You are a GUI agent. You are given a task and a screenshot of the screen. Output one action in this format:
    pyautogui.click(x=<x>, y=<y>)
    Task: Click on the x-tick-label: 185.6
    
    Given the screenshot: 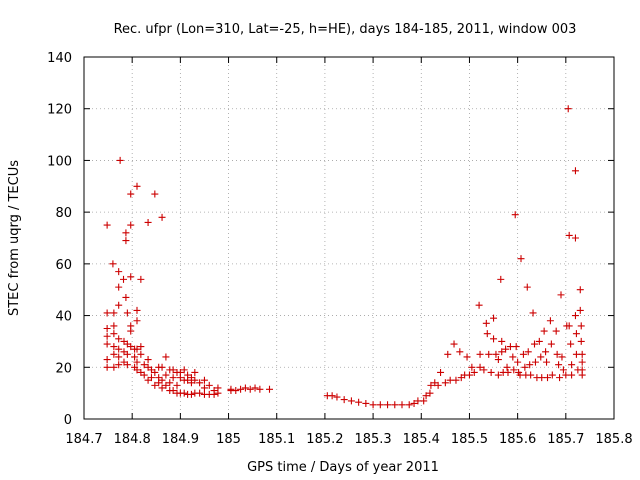 What is the action you would take?
    pyautogui.click(x=517, y=439)
    